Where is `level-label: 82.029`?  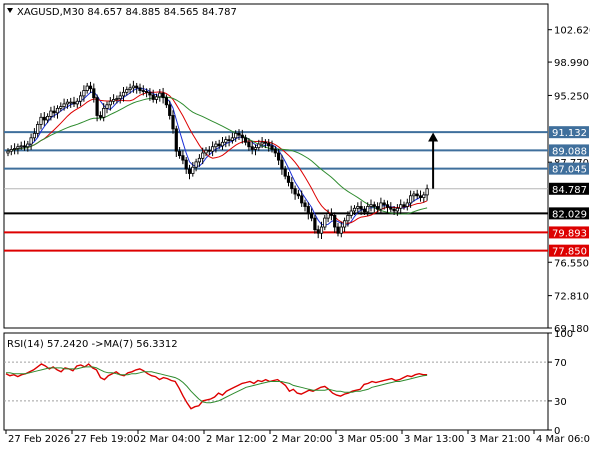
level-label: 82.029 is located at coordinates (569, 214).